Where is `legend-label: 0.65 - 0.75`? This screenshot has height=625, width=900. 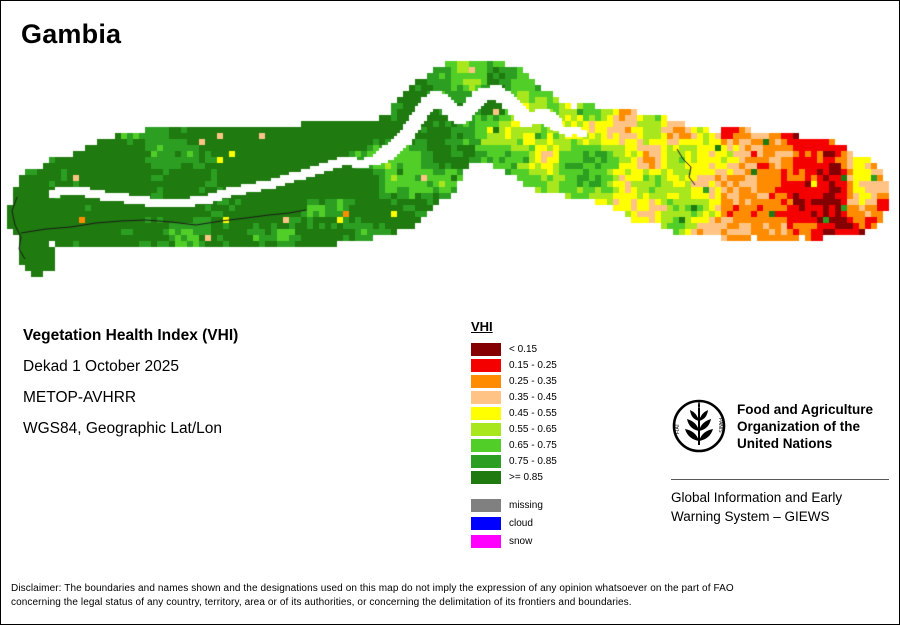
legend-label: 0.65 - 0.75 is located at coordinates (533, 445).